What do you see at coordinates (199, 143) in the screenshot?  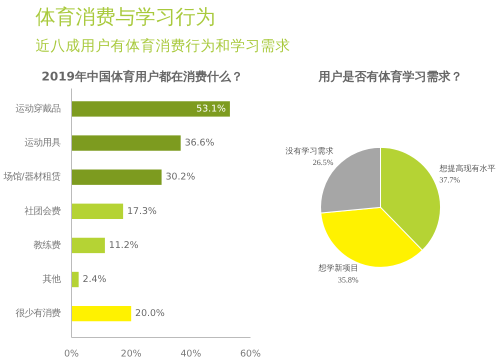 I see `data-label: 36.6%` at bounding box center [199, 143].